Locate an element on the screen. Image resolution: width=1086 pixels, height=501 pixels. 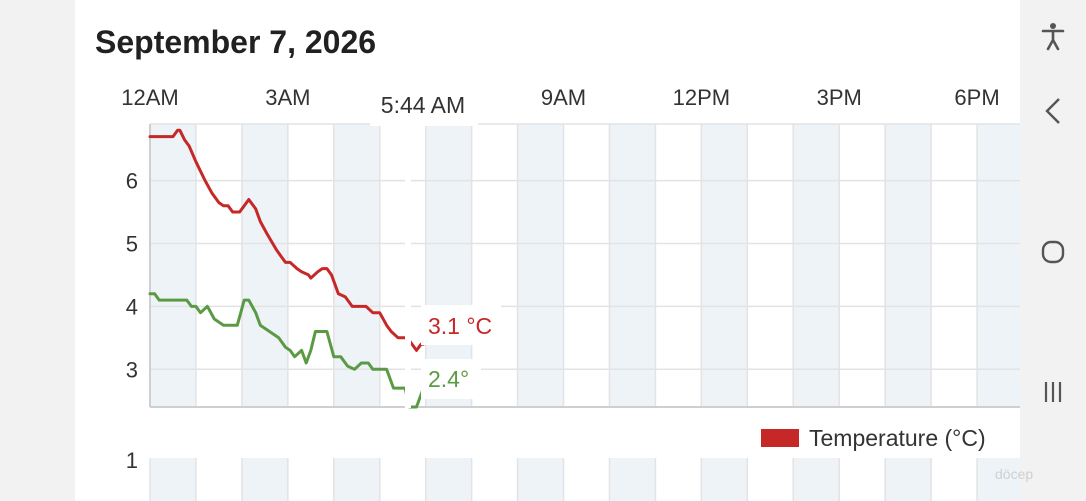
x-tick-label: 12PM is located at coordinates (701, 97).